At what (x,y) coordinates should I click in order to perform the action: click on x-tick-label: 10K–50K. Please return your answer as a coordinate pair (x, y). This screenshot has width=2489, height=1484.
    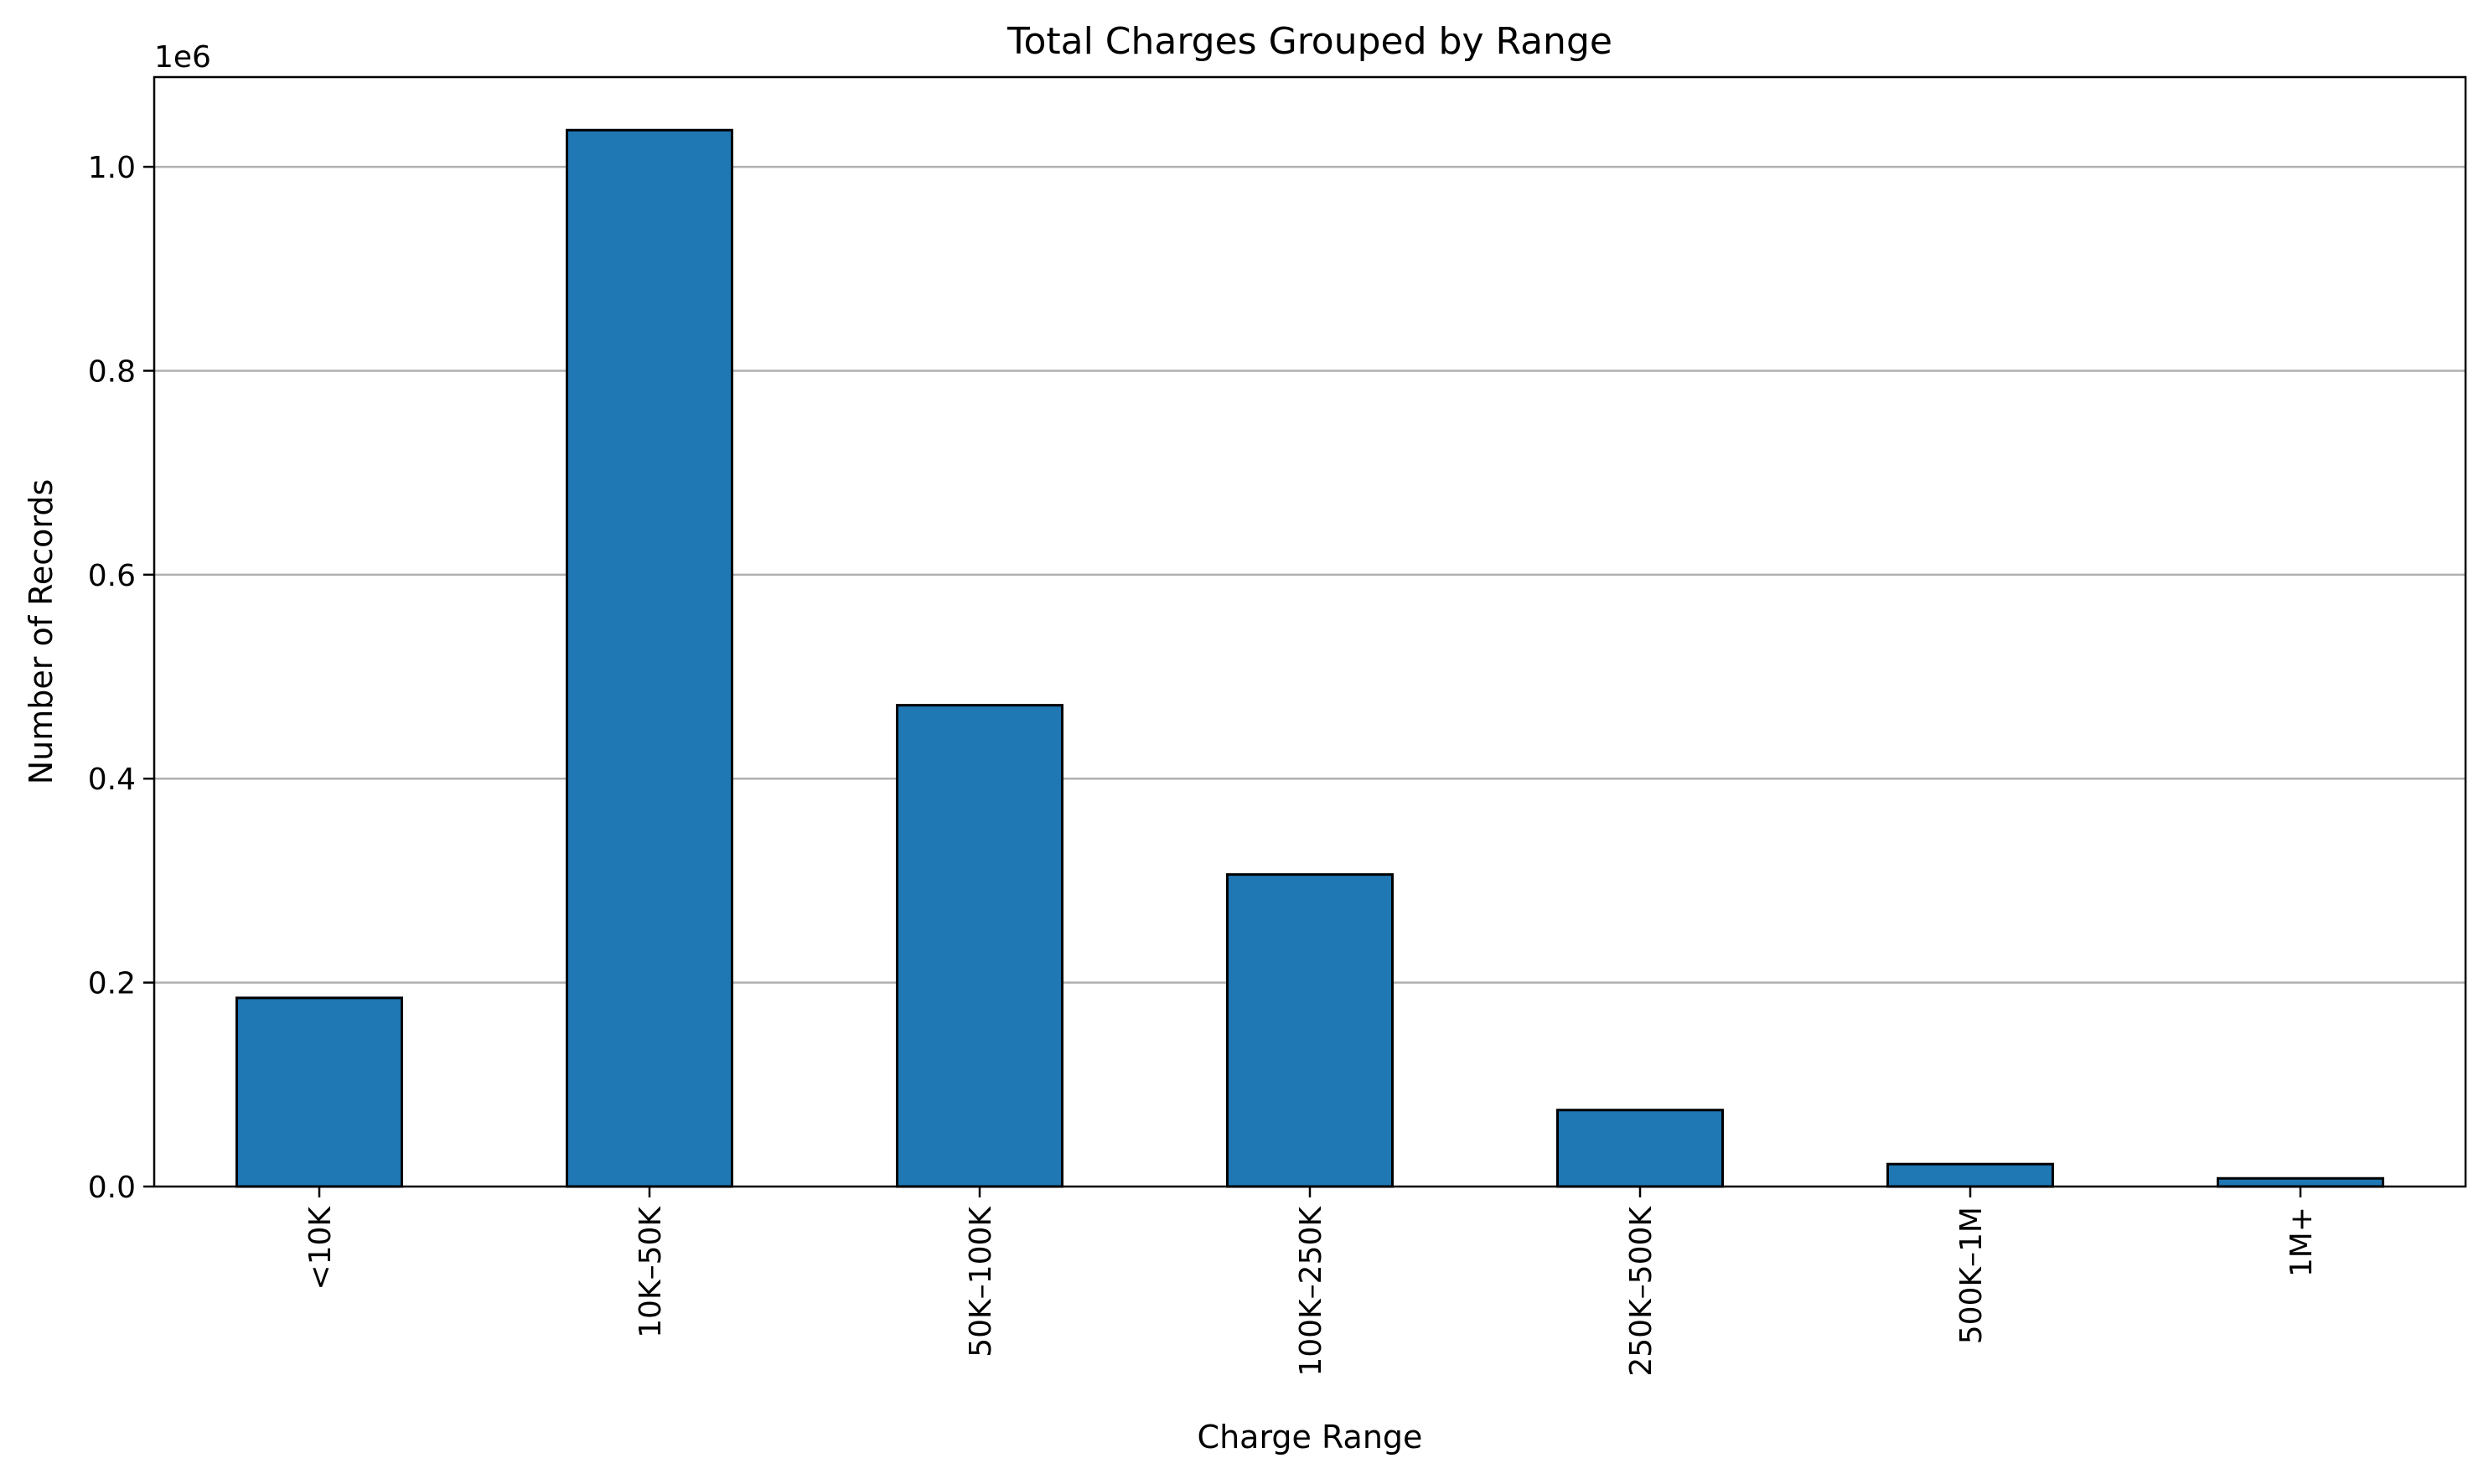
    Looking at the image, I should click on (651, 1272).